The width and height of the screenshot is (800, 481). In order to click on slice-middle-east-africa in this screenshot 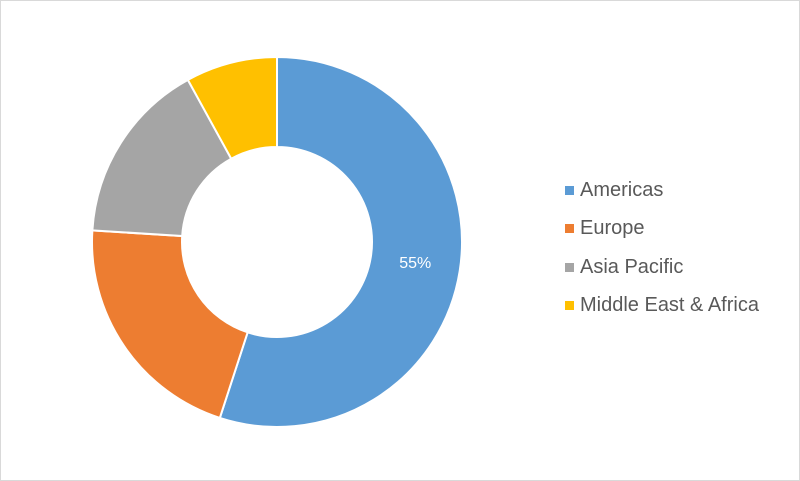, I will do `click(232, 108)`.